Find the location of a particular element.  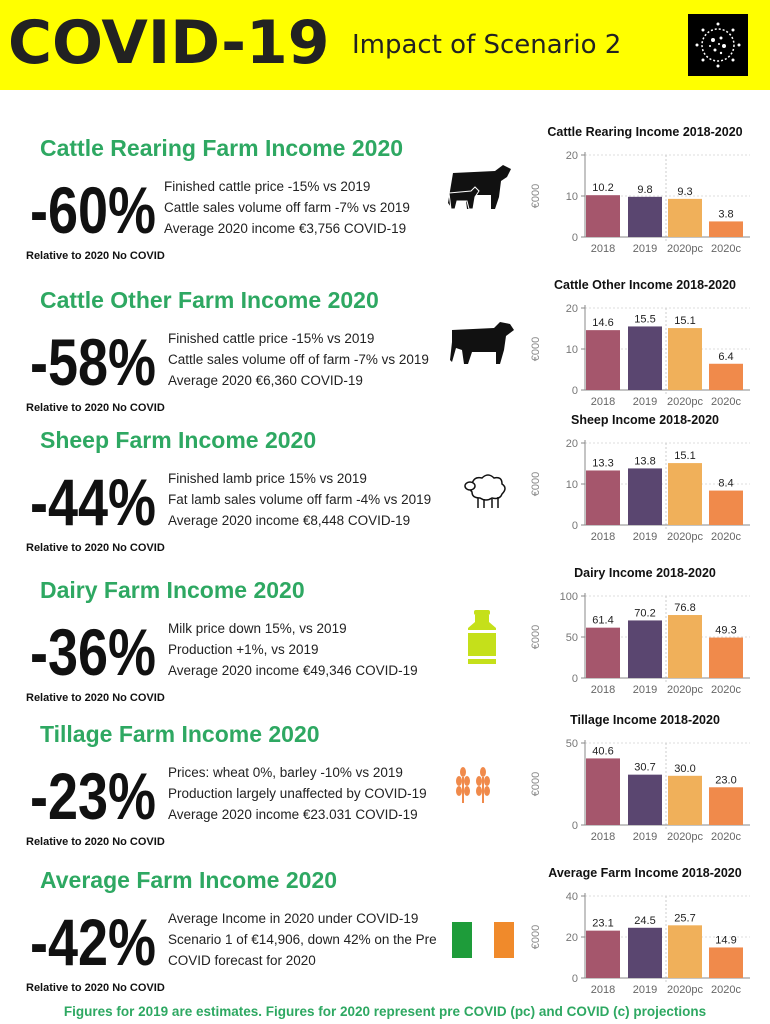

virus-icon is located at coordinates (718, 45).